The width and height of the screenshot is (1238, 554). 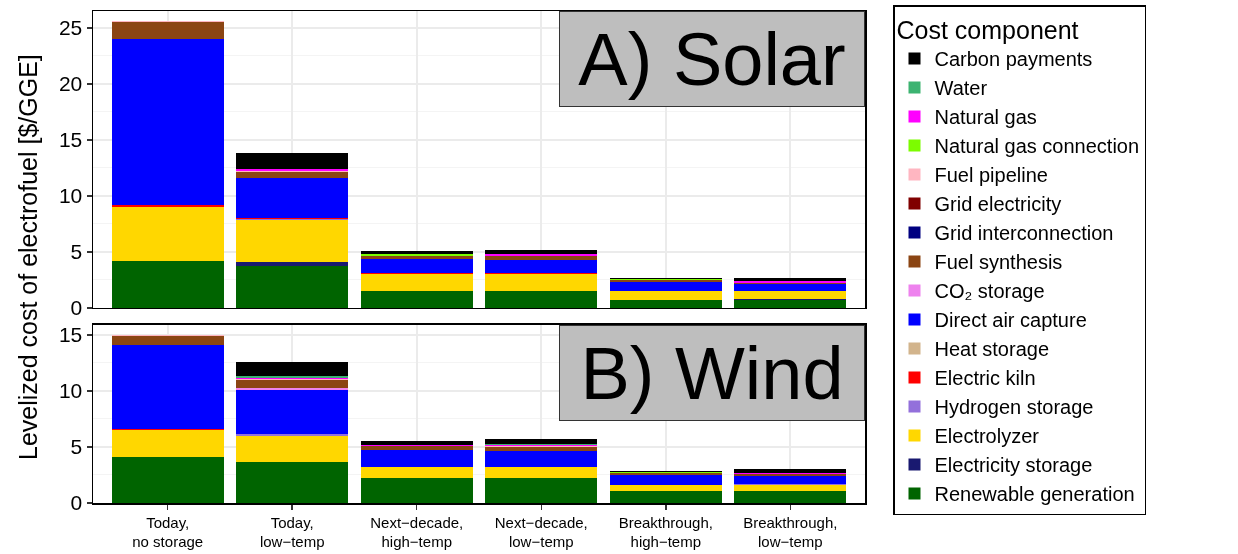 I want to click on legend-title: Cost component, so click(x=987, y=30).